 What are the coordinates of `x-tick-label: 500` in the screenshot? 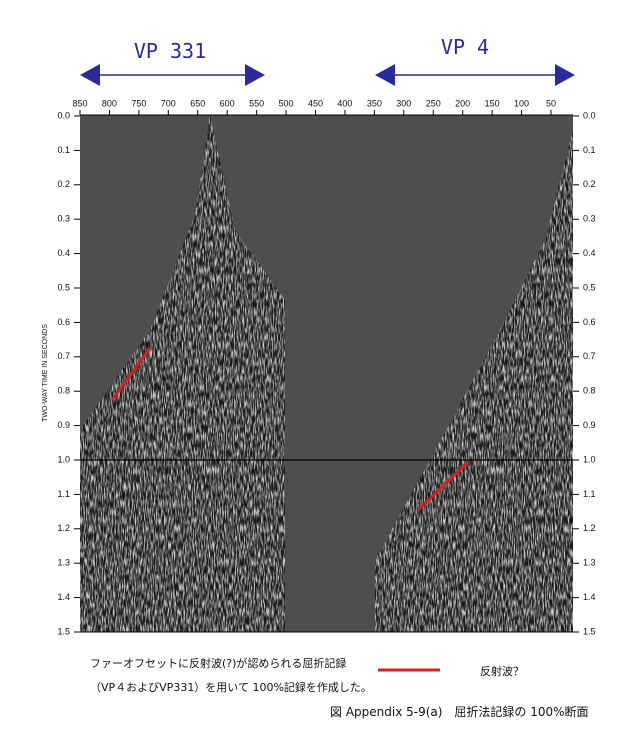 It's located at (286, 103).